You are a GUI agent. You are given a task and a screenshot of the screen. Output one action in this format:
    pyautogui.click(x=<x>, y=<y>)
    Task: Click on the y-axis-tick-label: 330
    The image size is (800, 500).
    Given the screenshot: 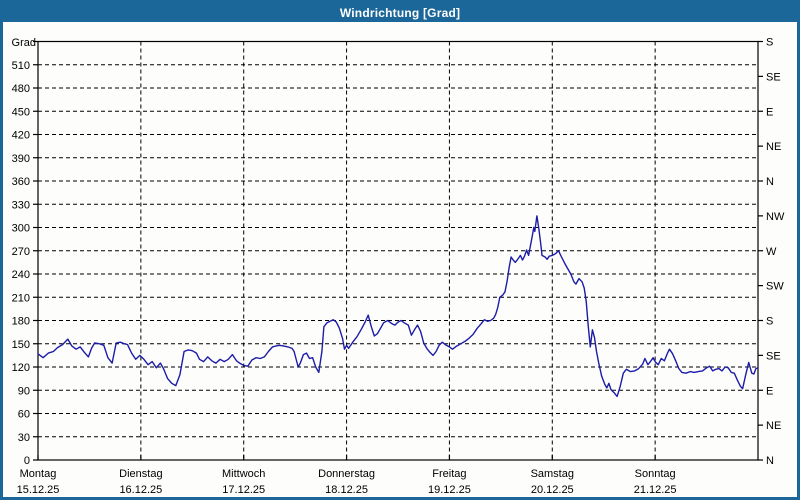 What is the action you would take?
    pyautogui.click(x=21, y=205)
    